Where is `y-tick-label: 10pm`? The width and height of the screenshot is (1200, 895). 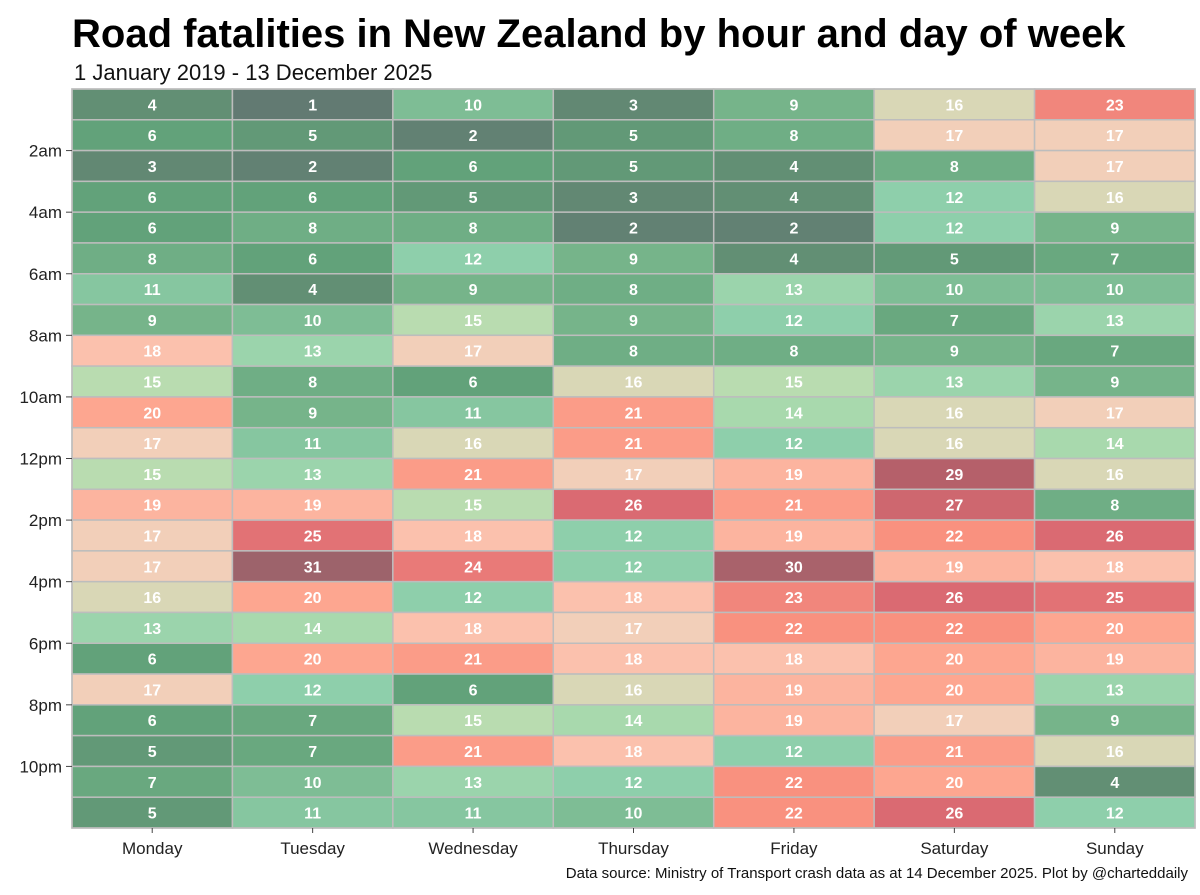 y-tick-label: 10pm is located at coordinates (40, 766).